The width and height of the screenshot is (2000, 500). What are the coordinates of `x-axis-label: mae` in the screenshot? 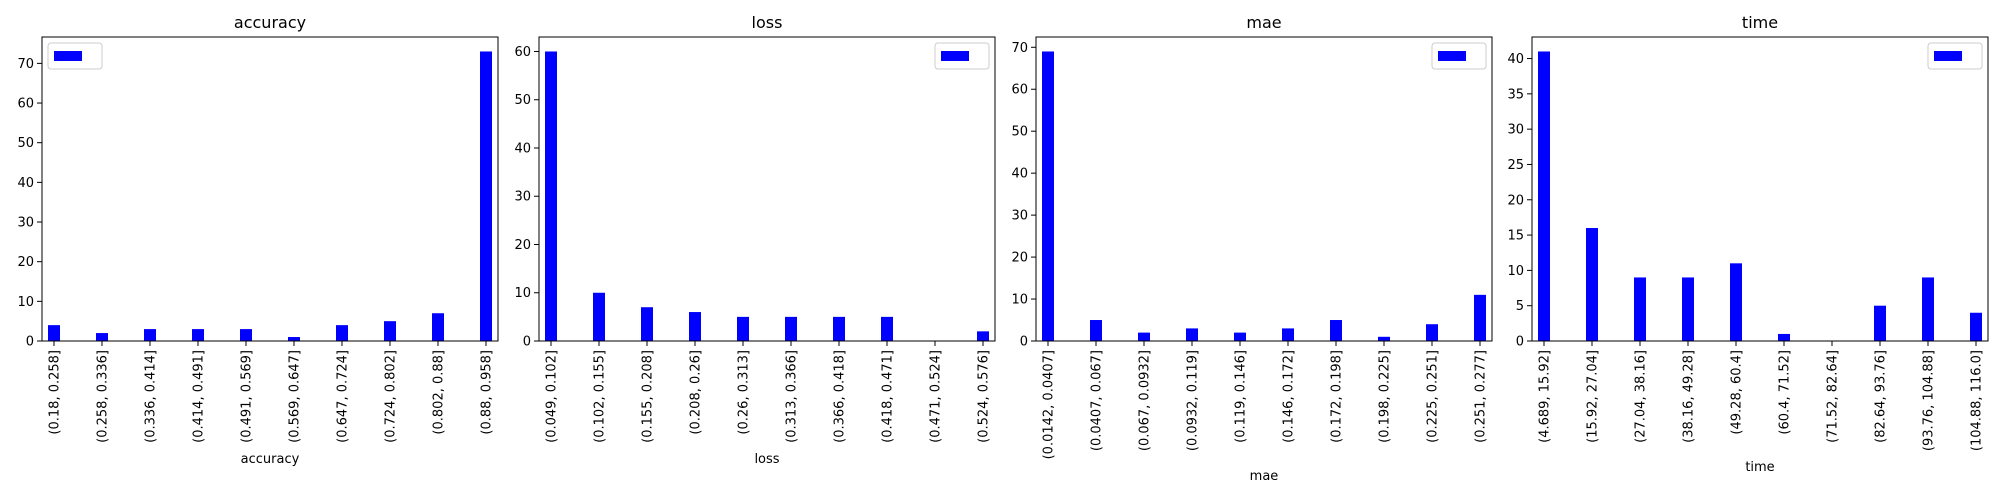 It's located at (1264, 476).